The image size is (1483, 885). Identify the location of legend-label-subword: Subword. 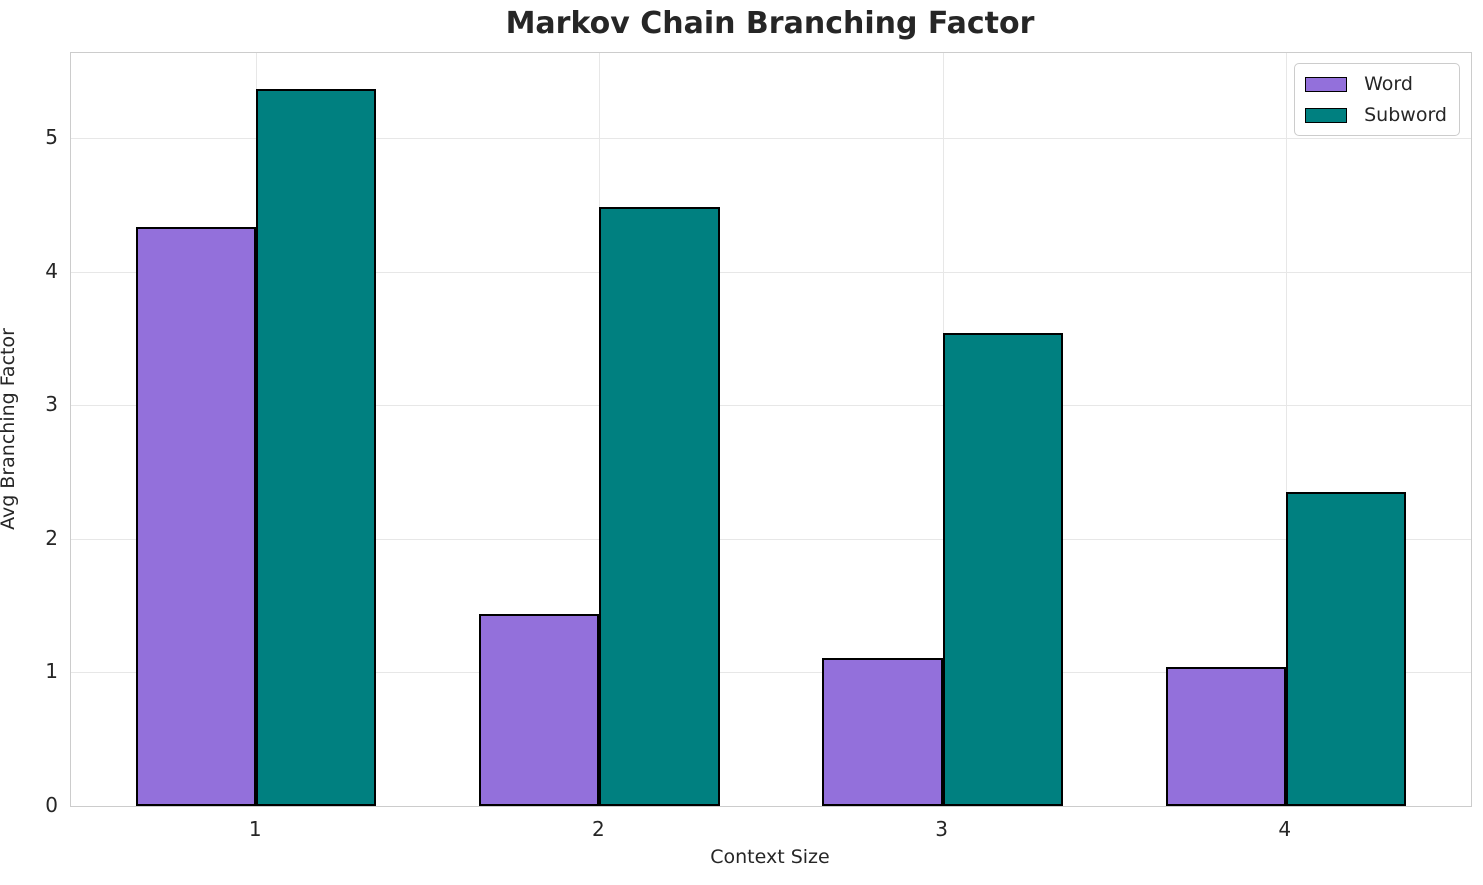
(1405, 115).